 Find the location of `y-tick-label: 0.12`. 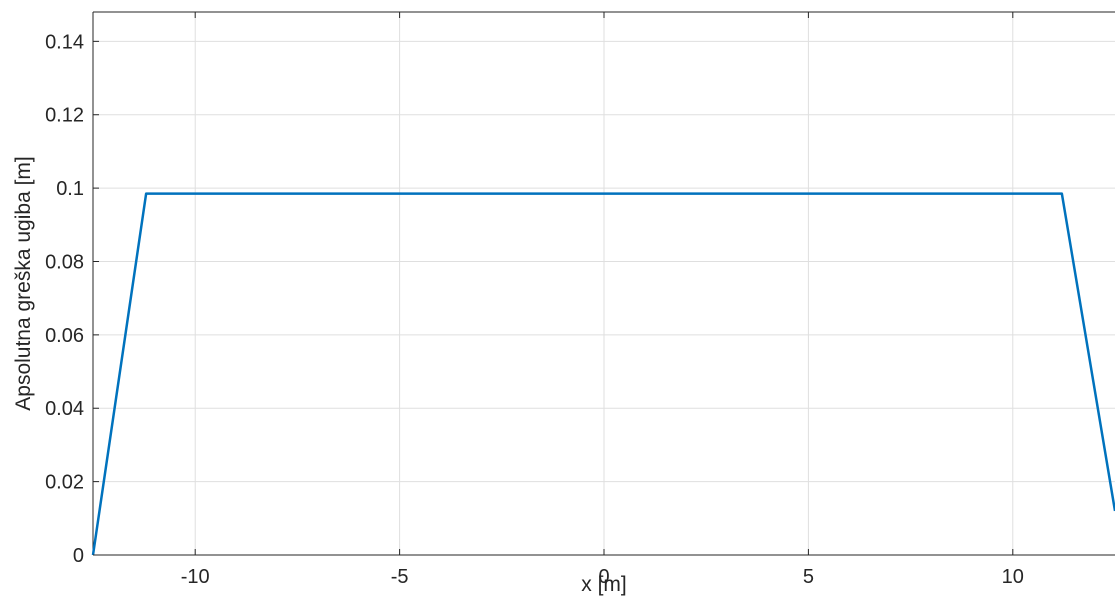

y-tick-label: 0.12 is located at coordinates (64, 116).